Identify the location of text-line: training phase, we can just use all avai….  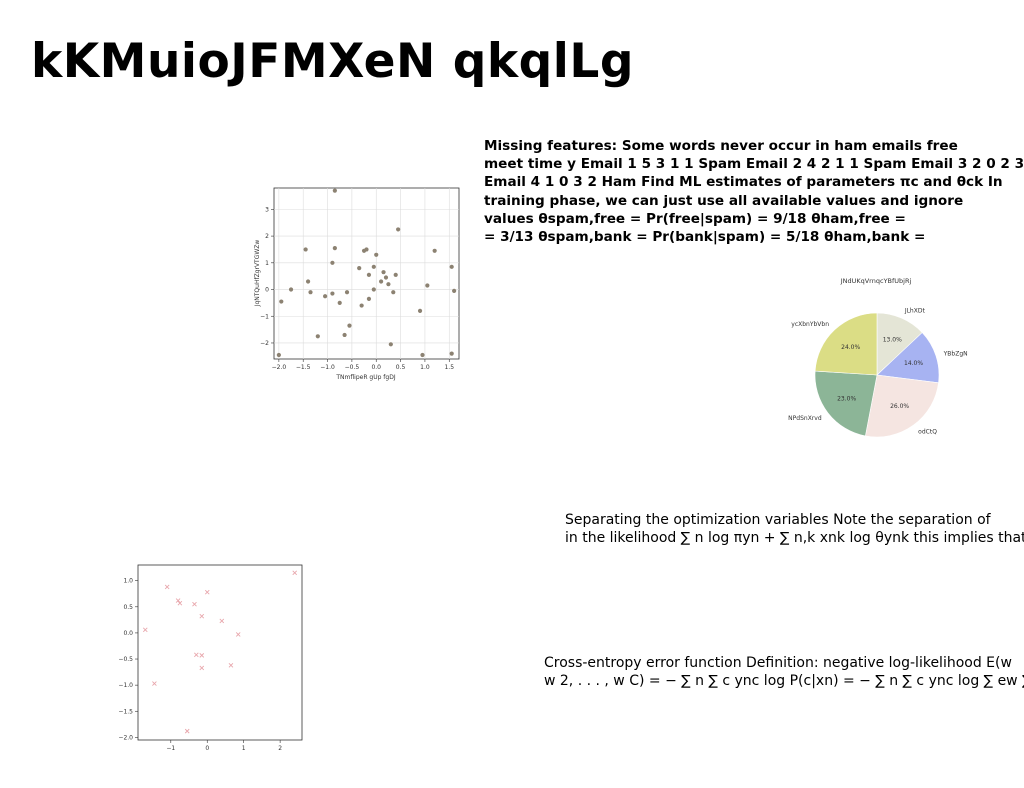
(724, 200).